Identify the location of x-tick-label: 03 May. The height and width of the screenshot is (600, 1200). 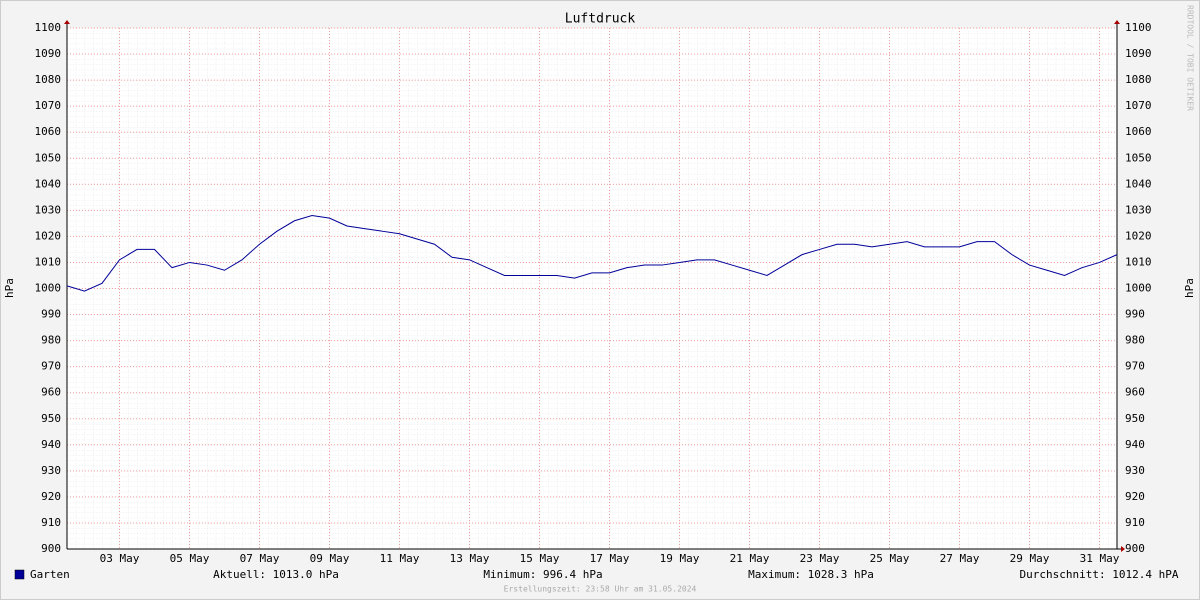
(120, 558).